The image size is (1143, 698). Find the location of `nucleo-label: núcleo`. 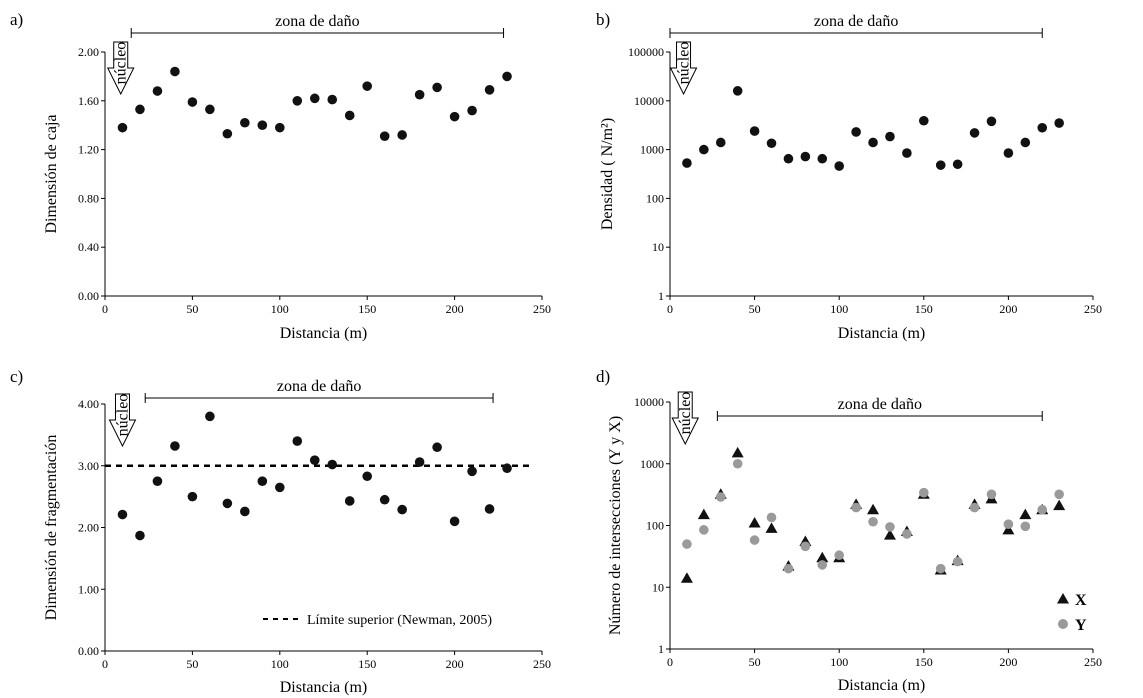

nucleo-label: núcleo is located at coordinates (121, 63).